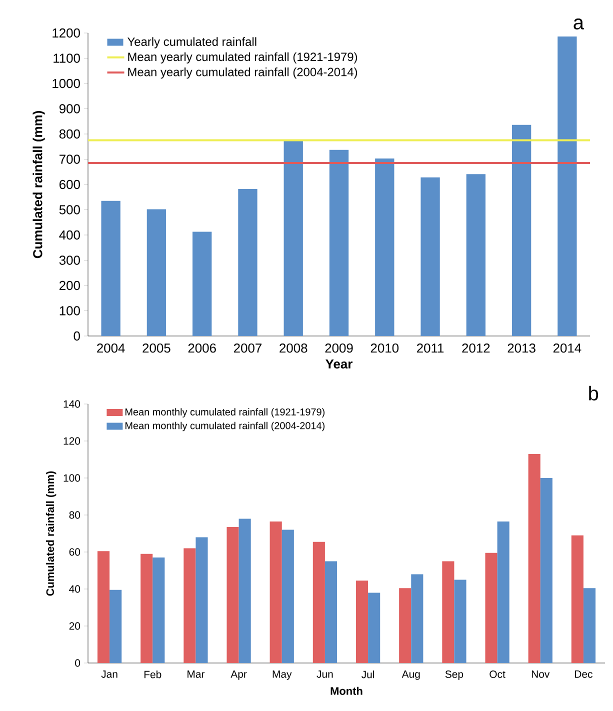 The height and width of the screenshot is (711, 613). I want to click on y-tick-label: 600, so click(70, 185).